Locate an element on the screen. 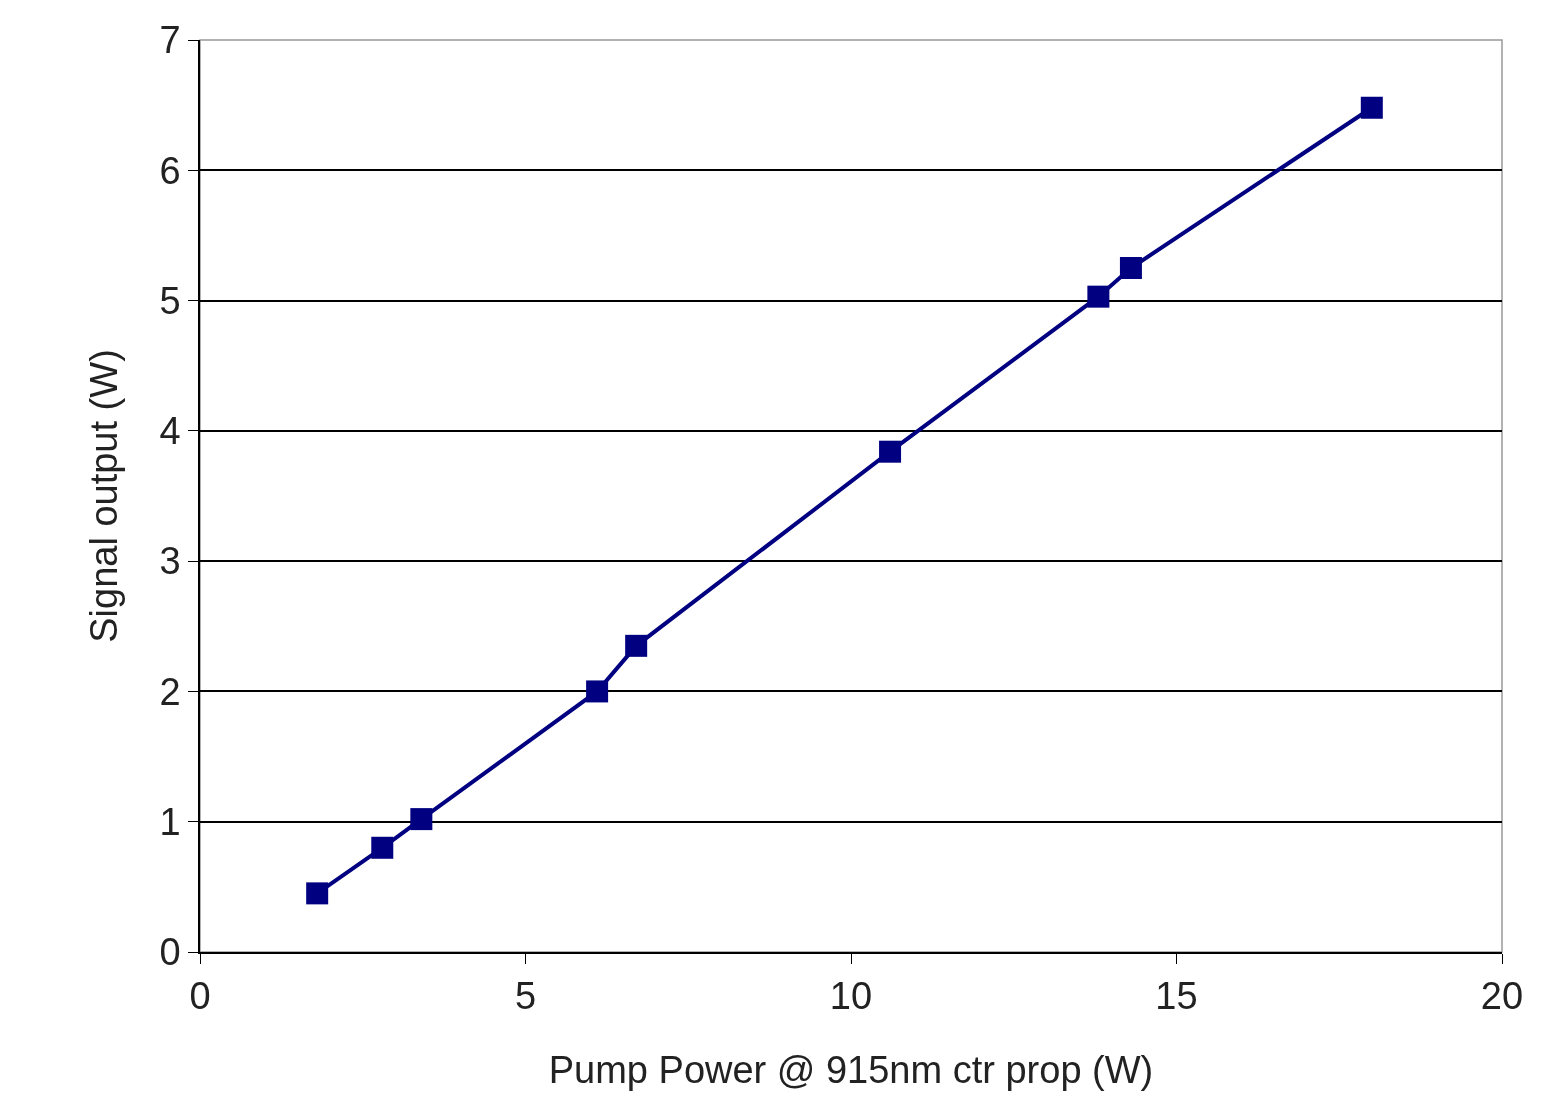  x-tick-label: 5 is located at coordinates (525, 996).